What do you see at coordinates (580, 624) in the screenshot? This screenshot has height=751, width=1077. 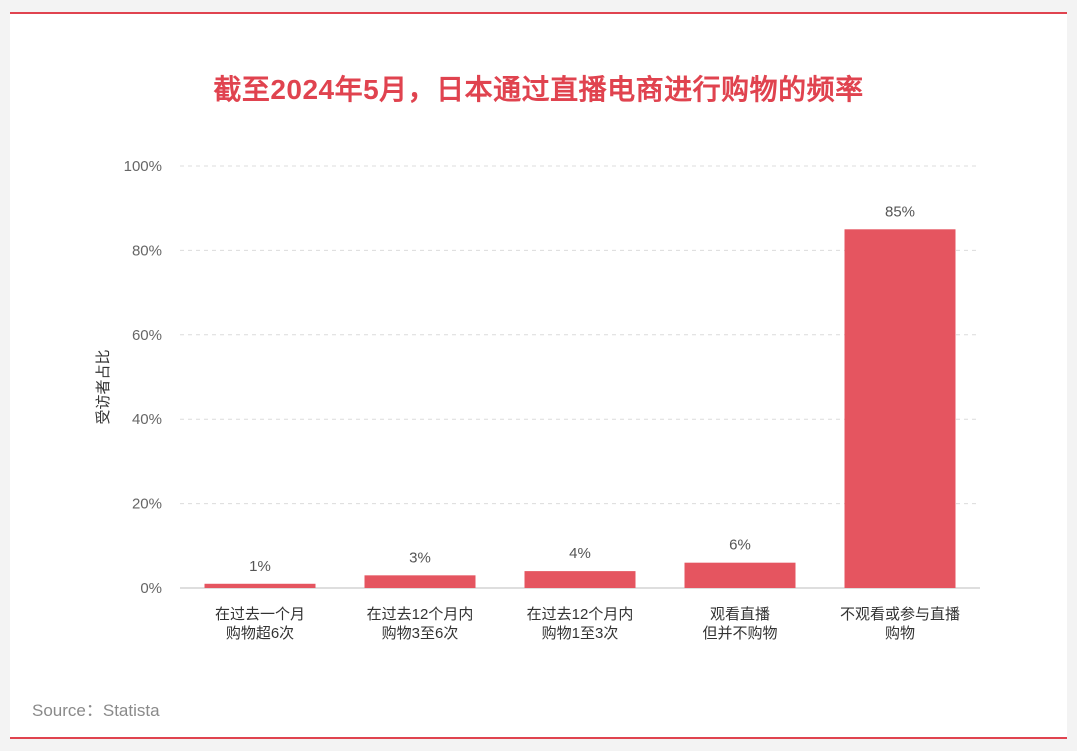 I see `x-tick-label: 在过去12个月内购物1至3次` at bounding box center [580, 624].